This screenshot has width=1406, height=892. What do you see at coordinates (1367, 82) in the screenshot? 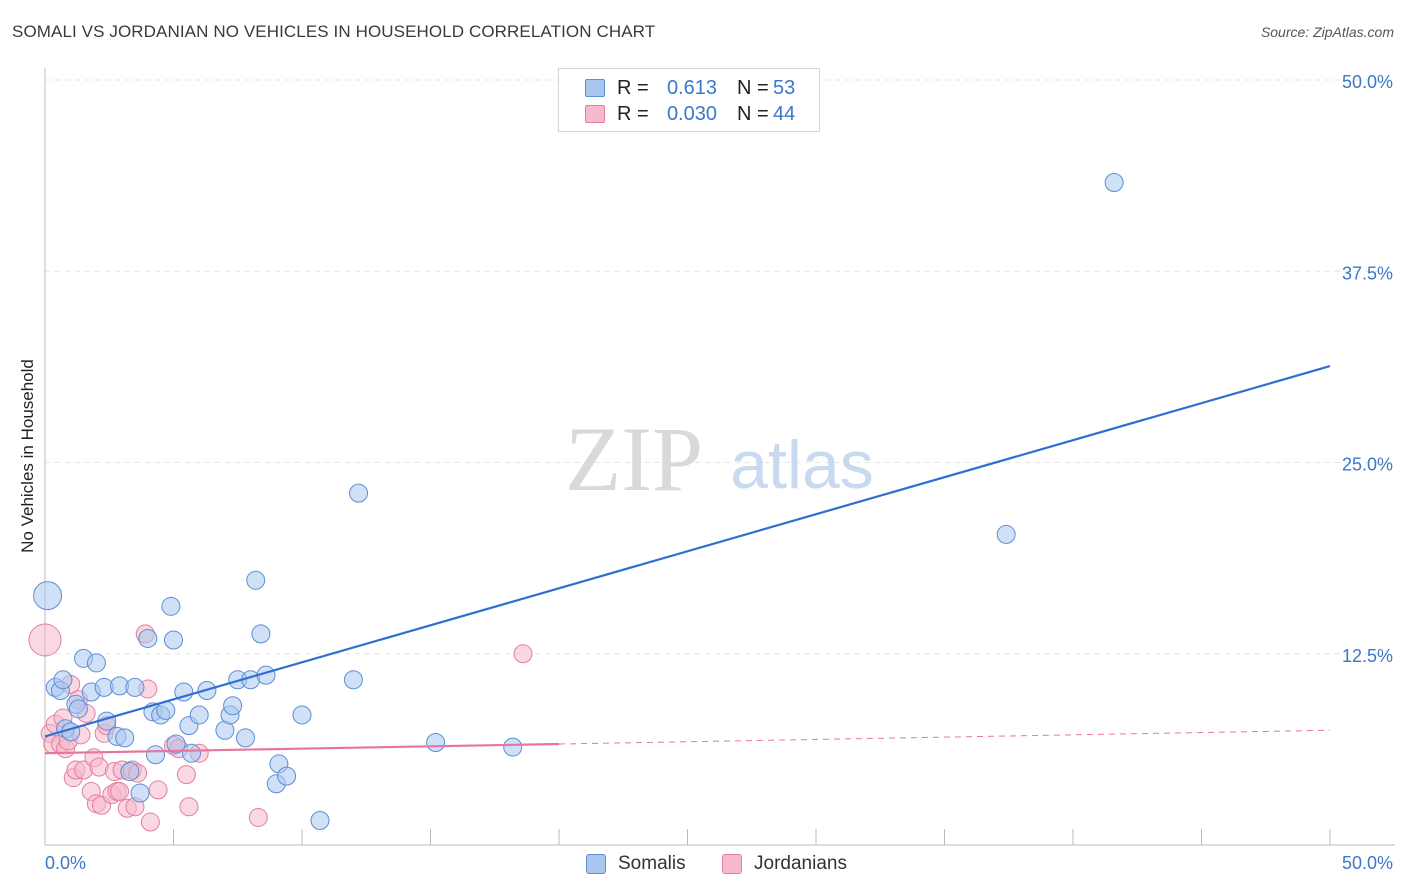
I see `y-tick-label: 50.0%` at bounding box center [1367, 82].